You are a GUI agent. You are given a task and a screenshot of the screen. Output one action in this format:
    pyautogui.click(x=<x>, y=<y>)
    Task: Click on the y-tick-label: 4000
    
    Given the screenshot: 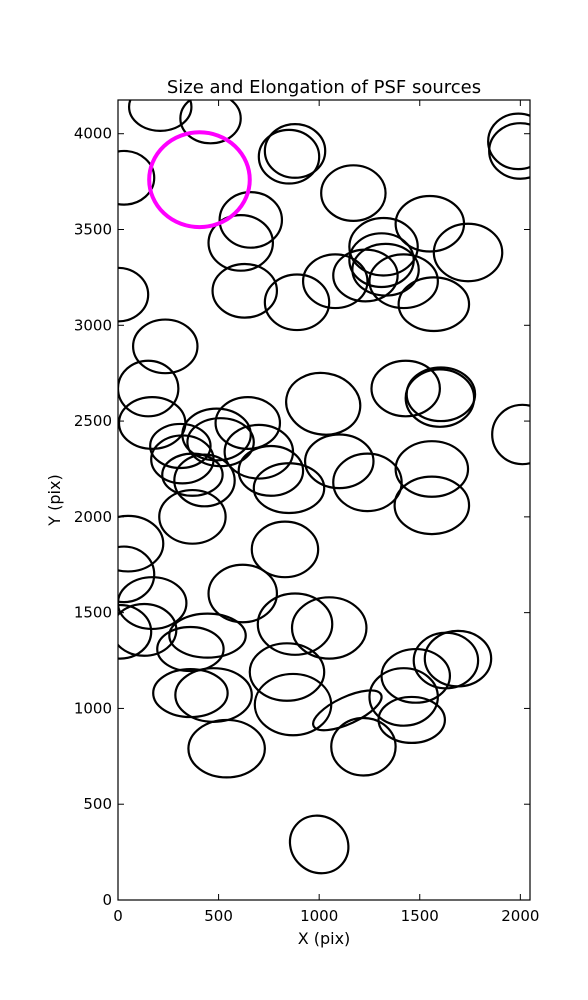 What is the action you would take?
    pyautogui.click(x=93, y=134)
    